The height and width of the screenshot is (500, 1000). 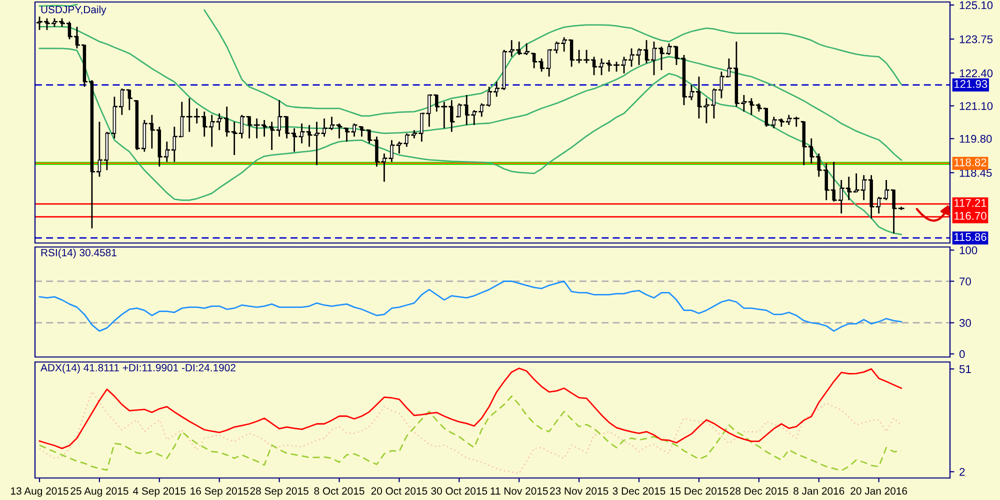 What do you see at coordinates (976, 106) in the screenshot?
I see `y-tick-label: 121.10` at bounding box center [976, 106].